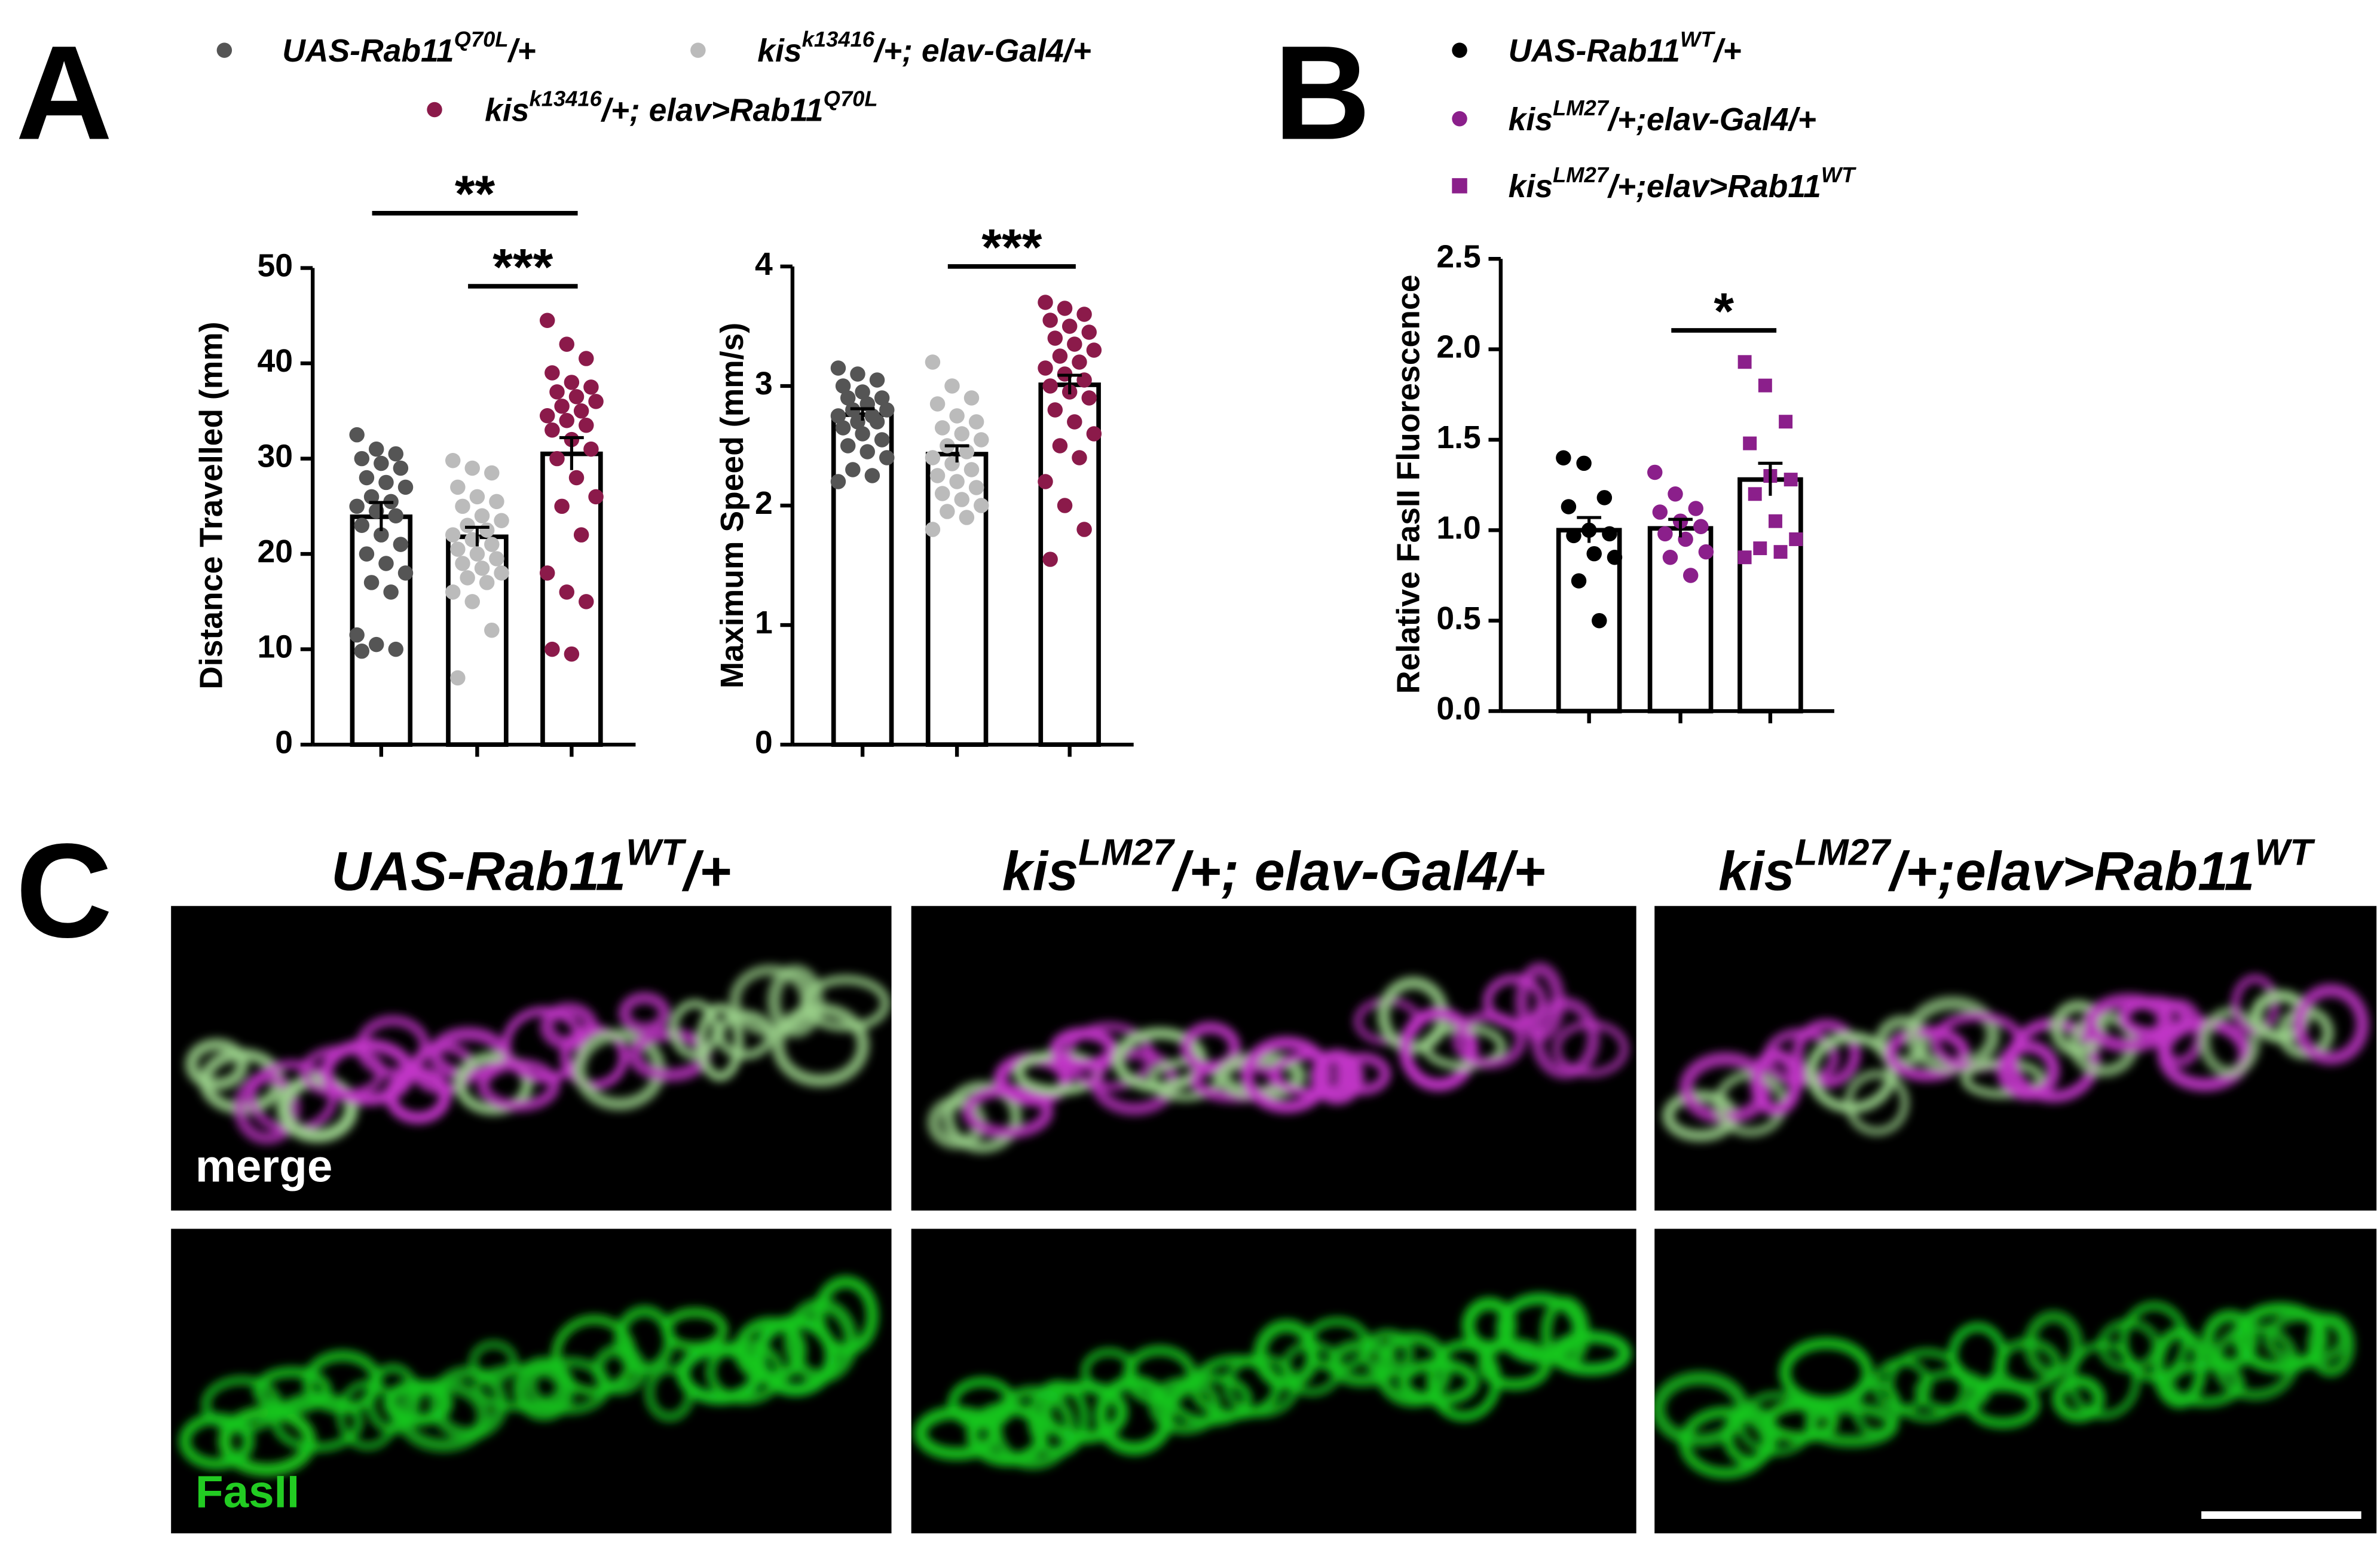  I want to click on legend-label-part: /+, so click(521, 51).